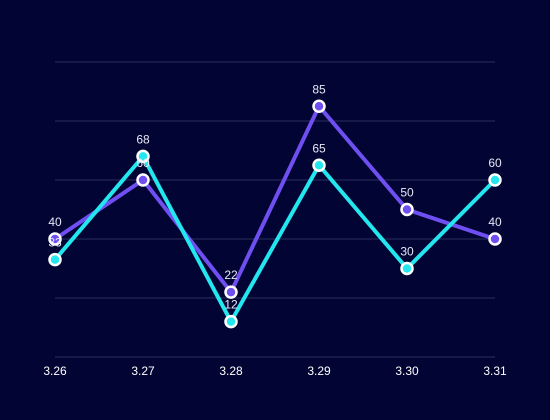 This screenshot has width=550, height=420. What do you see at coordinates (231, 305) in the screenshot?
I see `data-label: 12` at bounding box center [231, 305].